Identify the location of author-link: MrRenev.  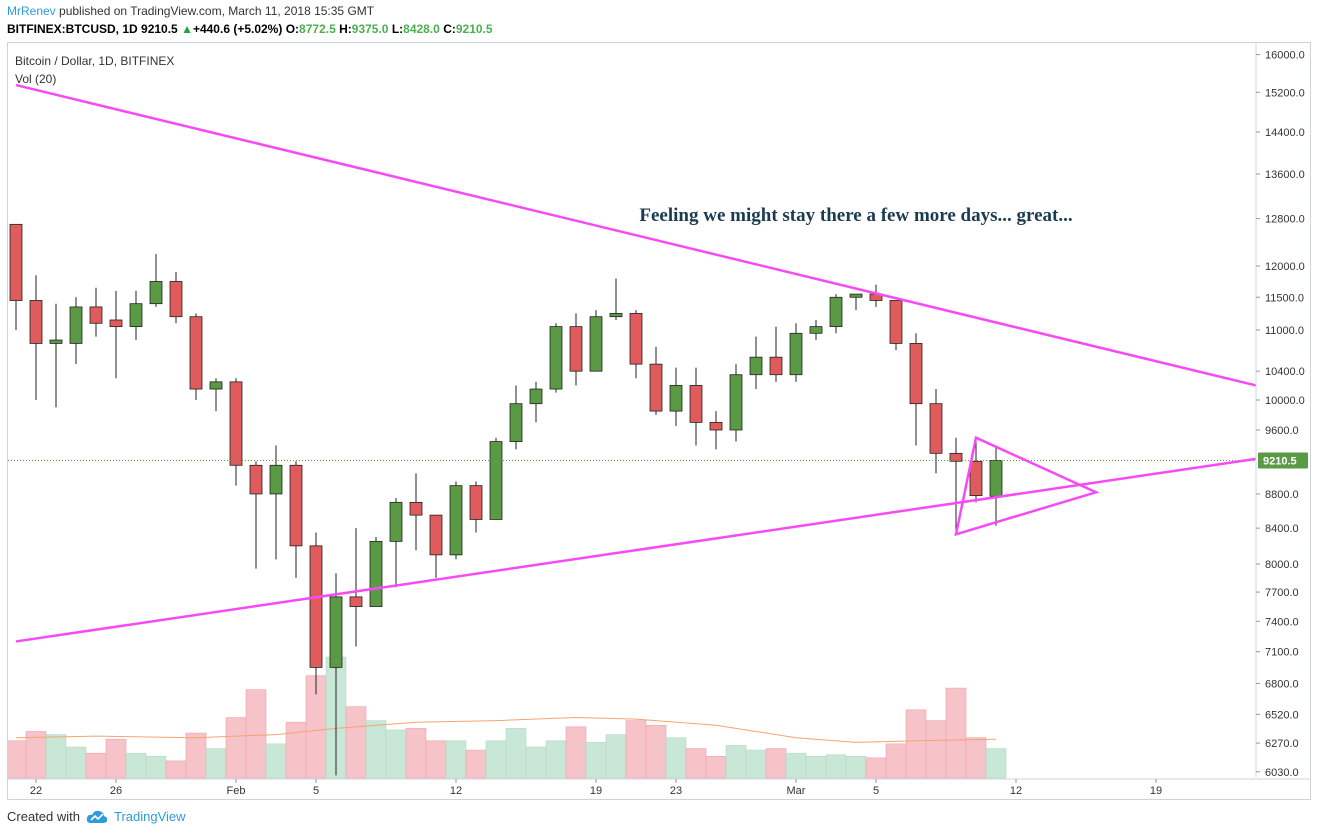
(31, 11).